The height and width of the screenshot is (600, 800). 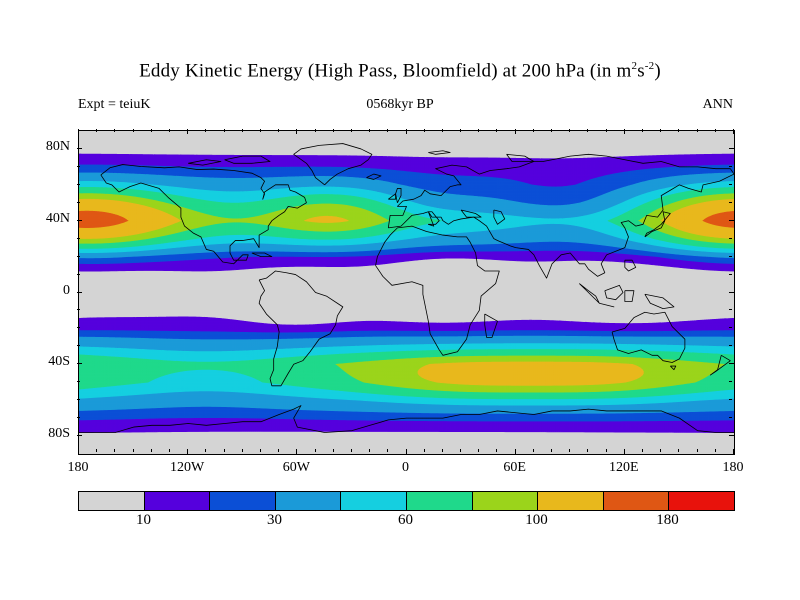 I want to click on colorbar, so click(x=406, y=501).